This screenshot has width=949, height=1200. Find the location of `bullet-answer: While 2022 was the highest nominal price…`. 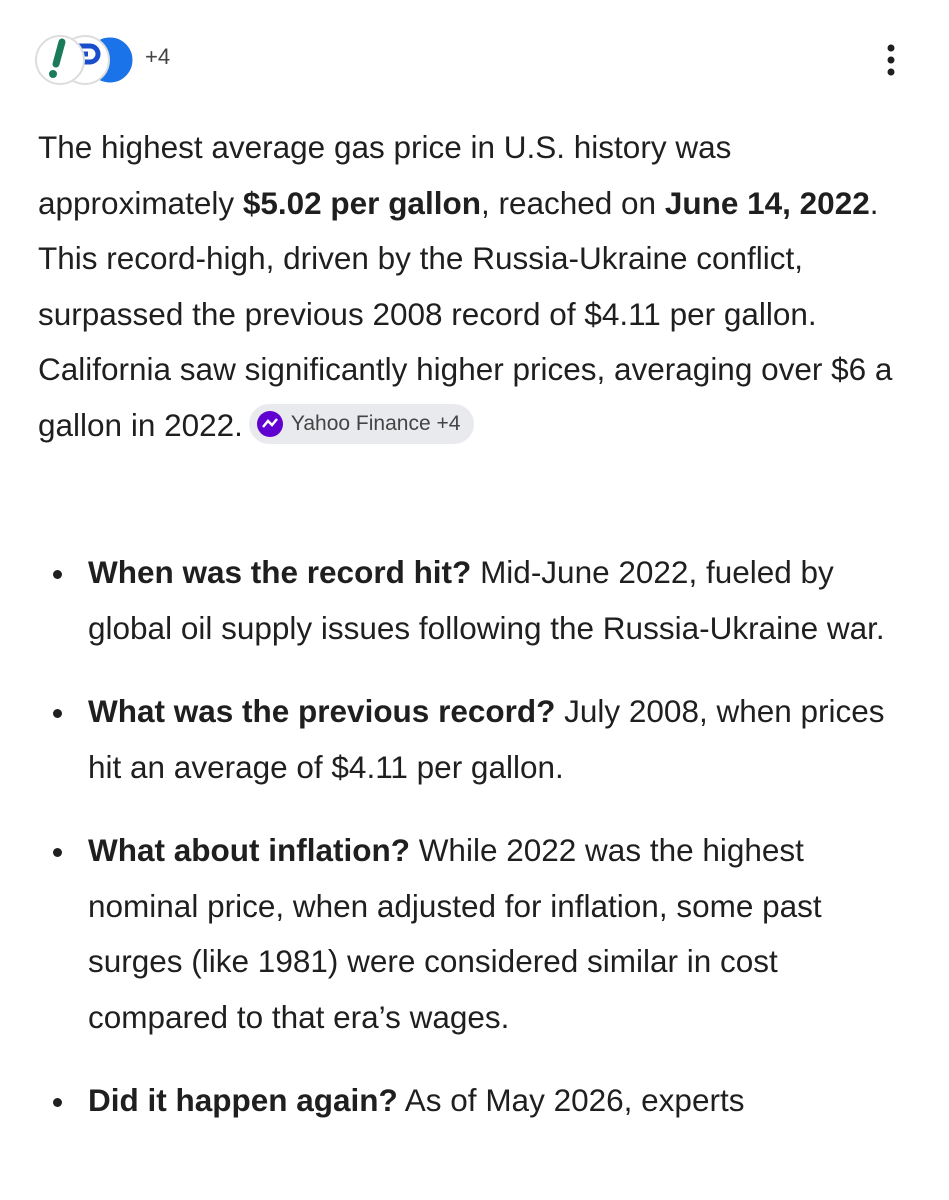

bullet-answer: While 2022 was the highest nominal price… is located at coordinates (455, 933).